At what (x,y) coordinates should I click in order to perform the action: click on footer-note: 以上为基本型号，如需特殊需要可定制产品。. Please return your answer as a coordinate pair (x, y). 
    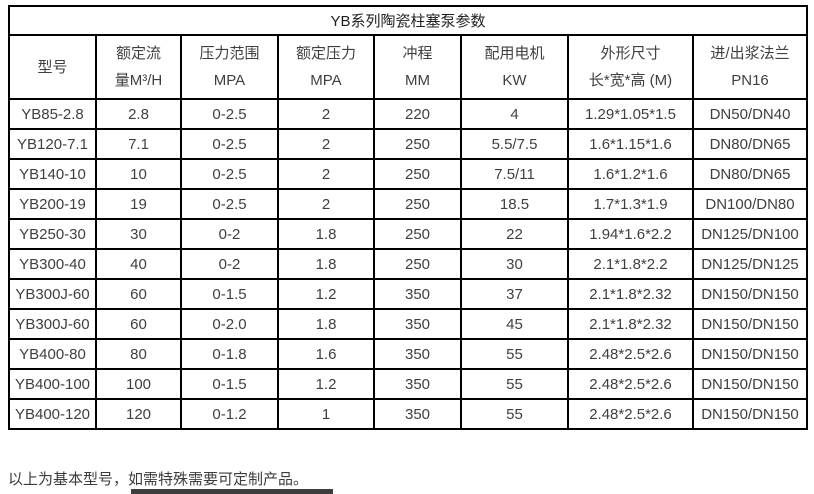
    Looking at the image, I should click on (158, 479).